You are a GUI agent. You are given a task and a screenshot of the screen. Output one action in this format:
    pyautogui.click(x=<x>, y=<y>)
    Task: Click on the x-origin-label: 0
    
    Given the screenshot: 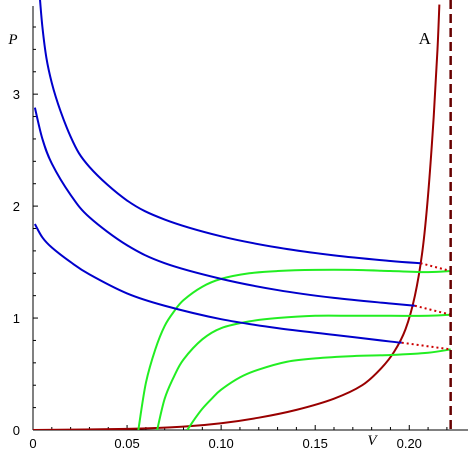 What is the action you would take?
    pyautogui.click(x=32, y=443)
    